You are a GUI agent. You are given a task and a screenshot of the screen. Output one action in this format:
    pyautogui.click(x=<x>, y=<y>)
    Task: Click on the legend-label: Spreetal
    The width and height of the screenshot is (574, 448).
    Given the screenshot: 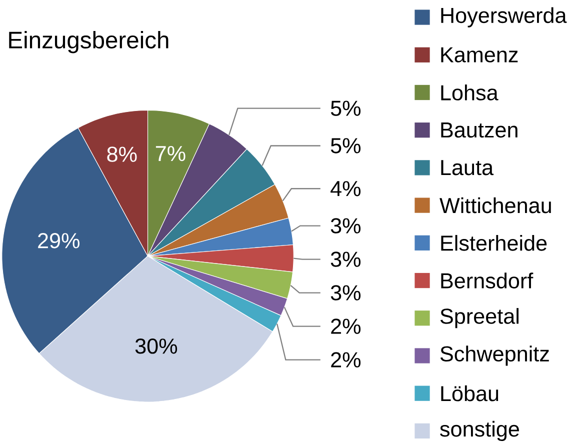 What is the action you would take?
    pyautogui.click(x=479, y=318)
    